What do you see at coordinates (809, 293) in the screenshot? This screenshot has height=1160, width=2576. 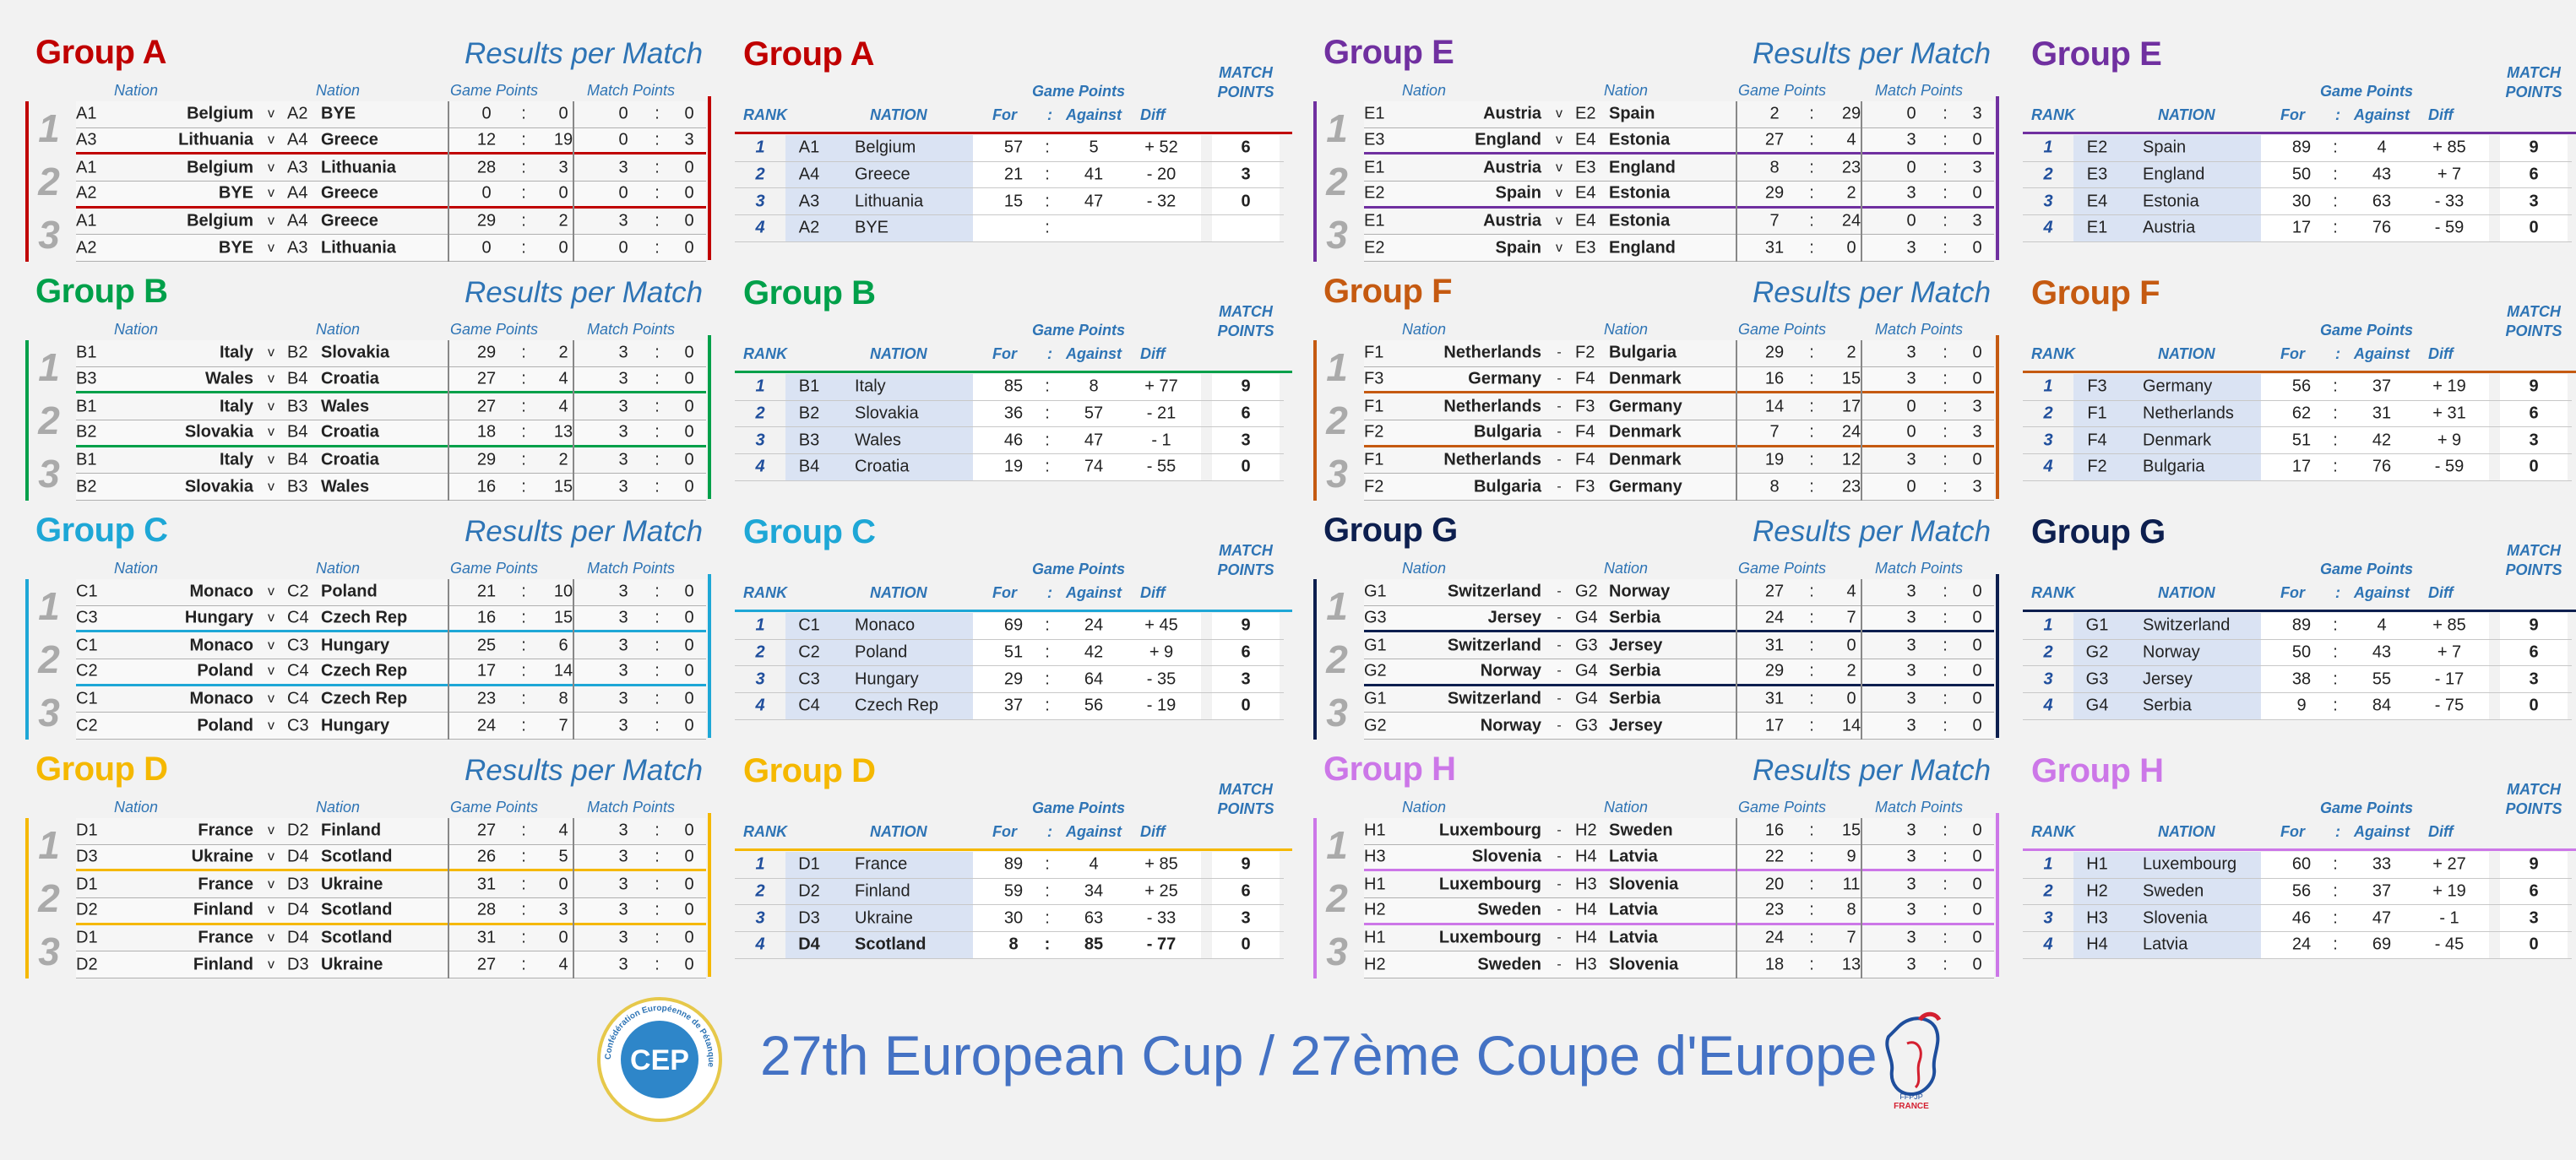 I see `group-title: Group B` at bounding box center [809, 293].